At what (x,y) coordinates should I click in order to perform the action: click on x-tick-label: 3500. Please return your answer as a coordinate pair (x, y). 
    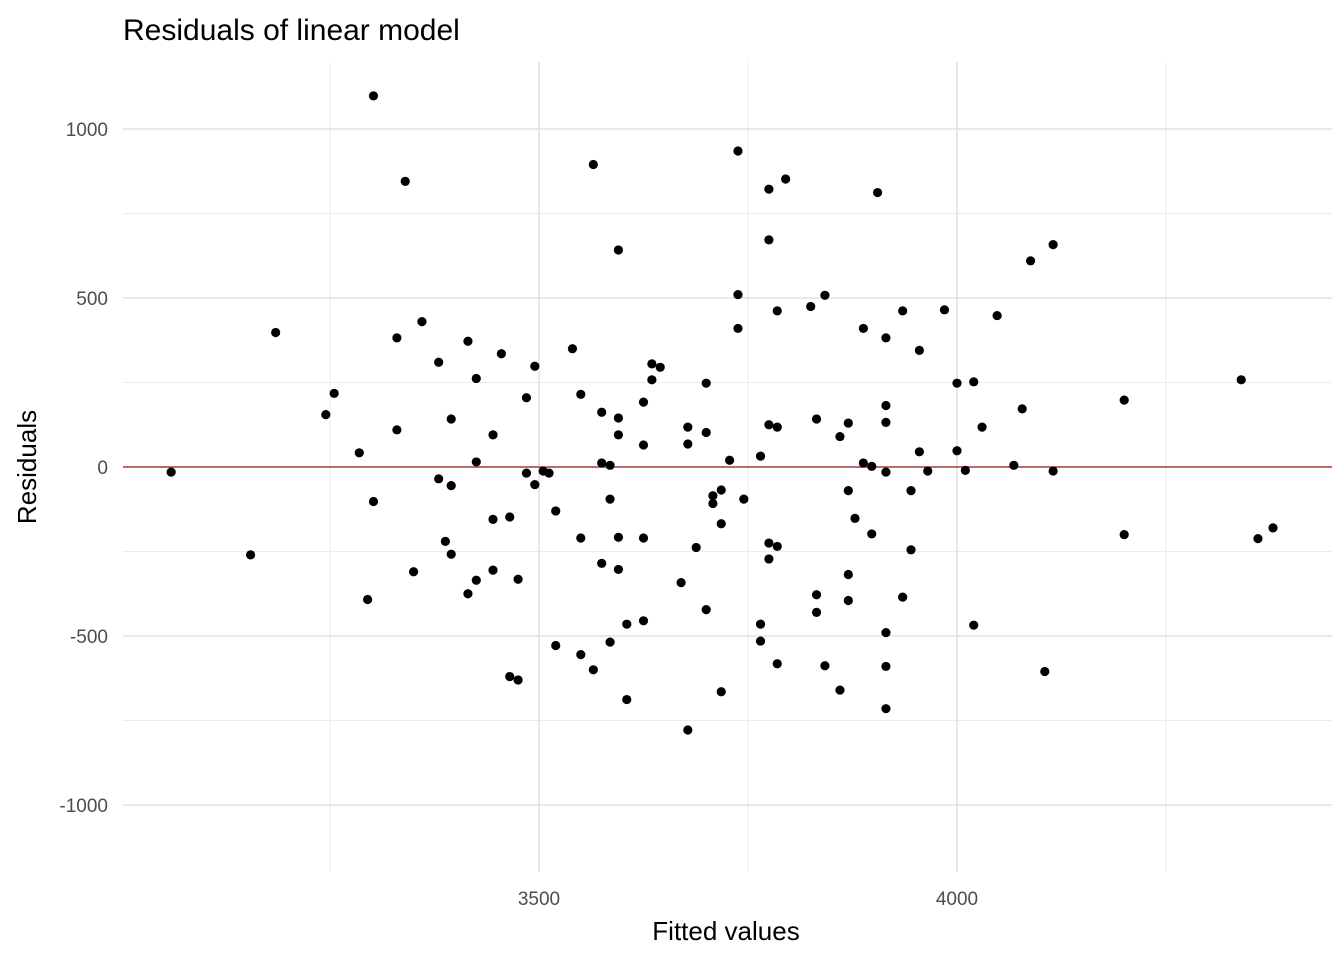
    Looking at the image, I should click on (539, 899).